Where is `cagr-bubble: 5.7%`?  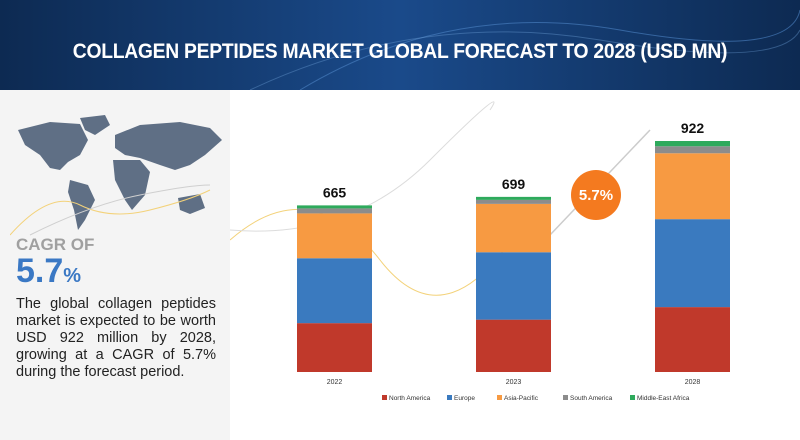 cagr-bubble: 5.7% is located at coordinates (596, 195).